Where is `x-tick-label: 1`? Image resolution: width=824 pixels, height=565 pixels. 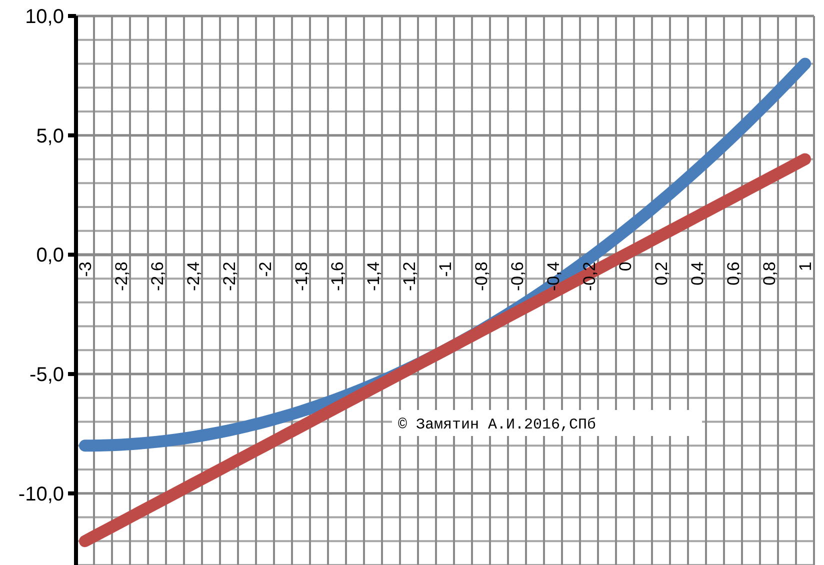 x-tick-label: 1 is located at coordinates (805, 267).